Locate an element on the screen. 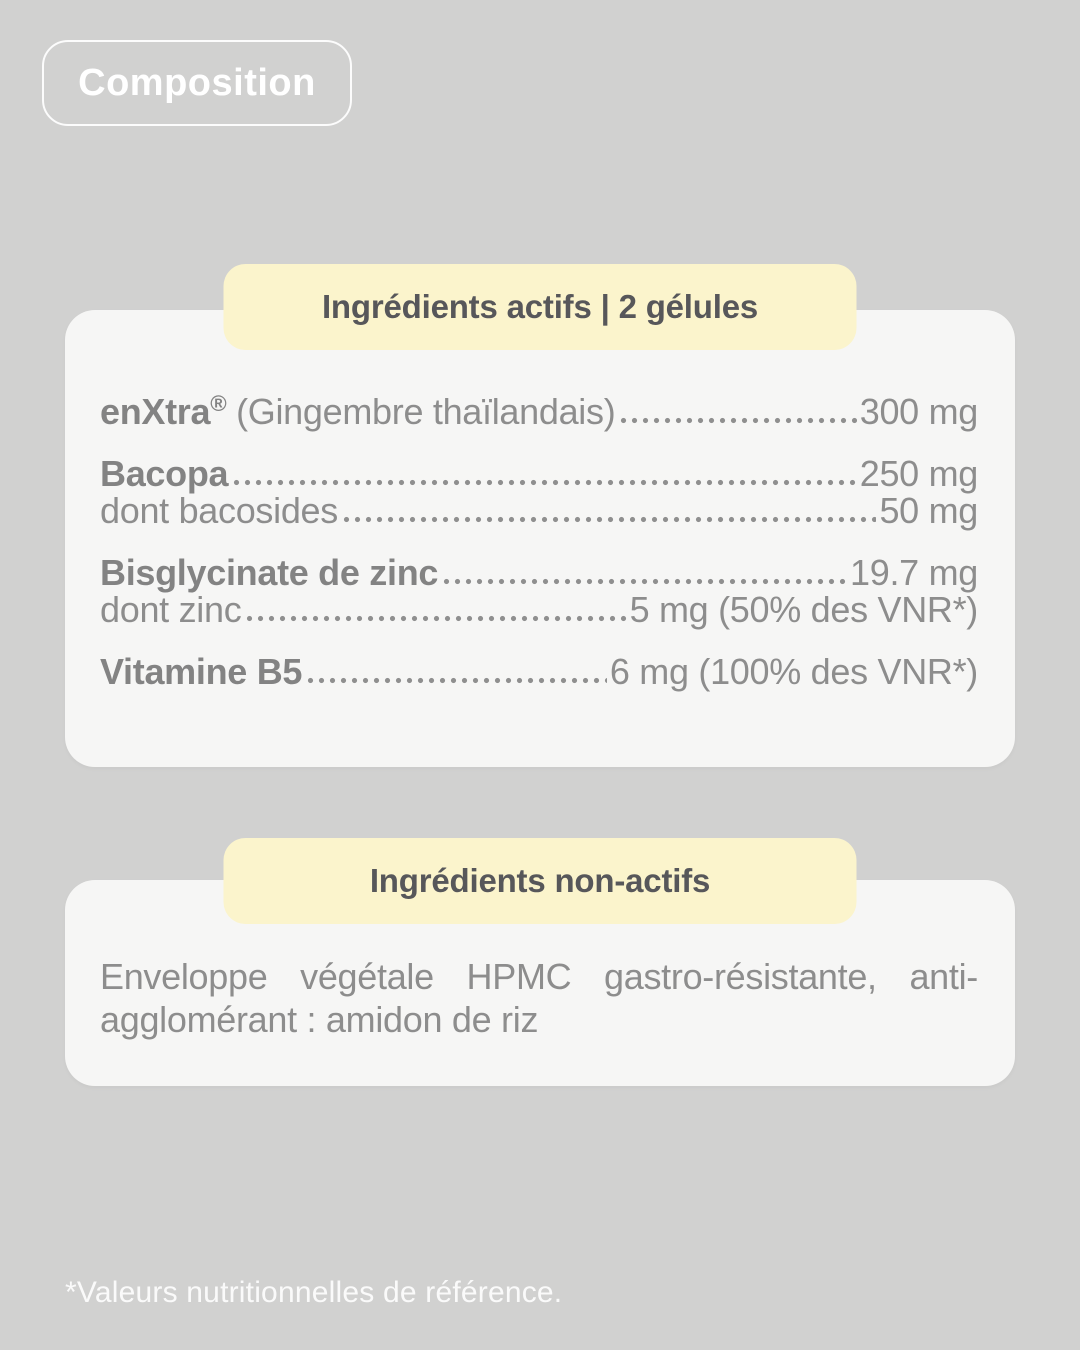 The width and height of the screenshot is (1080, 1350). ingredient-row-bacopa: Bacopa 250 mg is located at coordinates (539, 473).